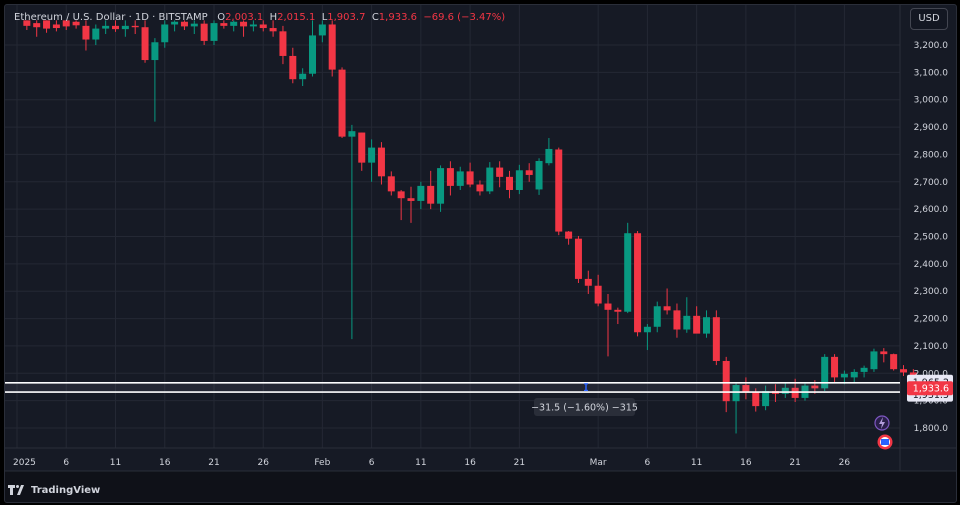 The image size is (960, 505). Describe the element at coordinates (931, 101) in the screenshot. I see `price-tick-label: 3,000.0` at that location.